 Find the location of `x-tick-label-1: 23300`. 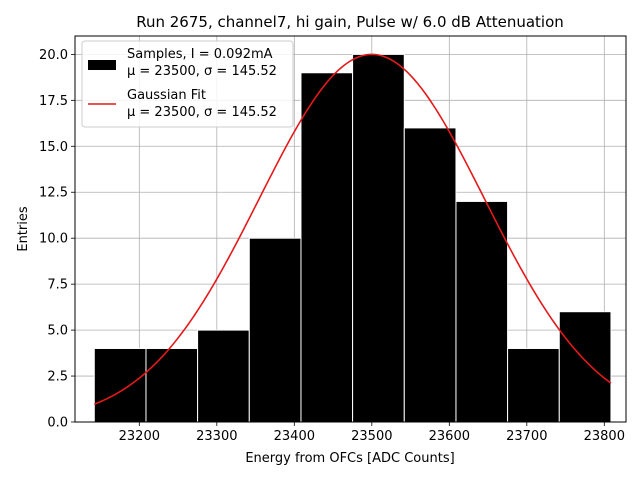

x-tick-label-1: 23300 is located at coordinates (216, 436).